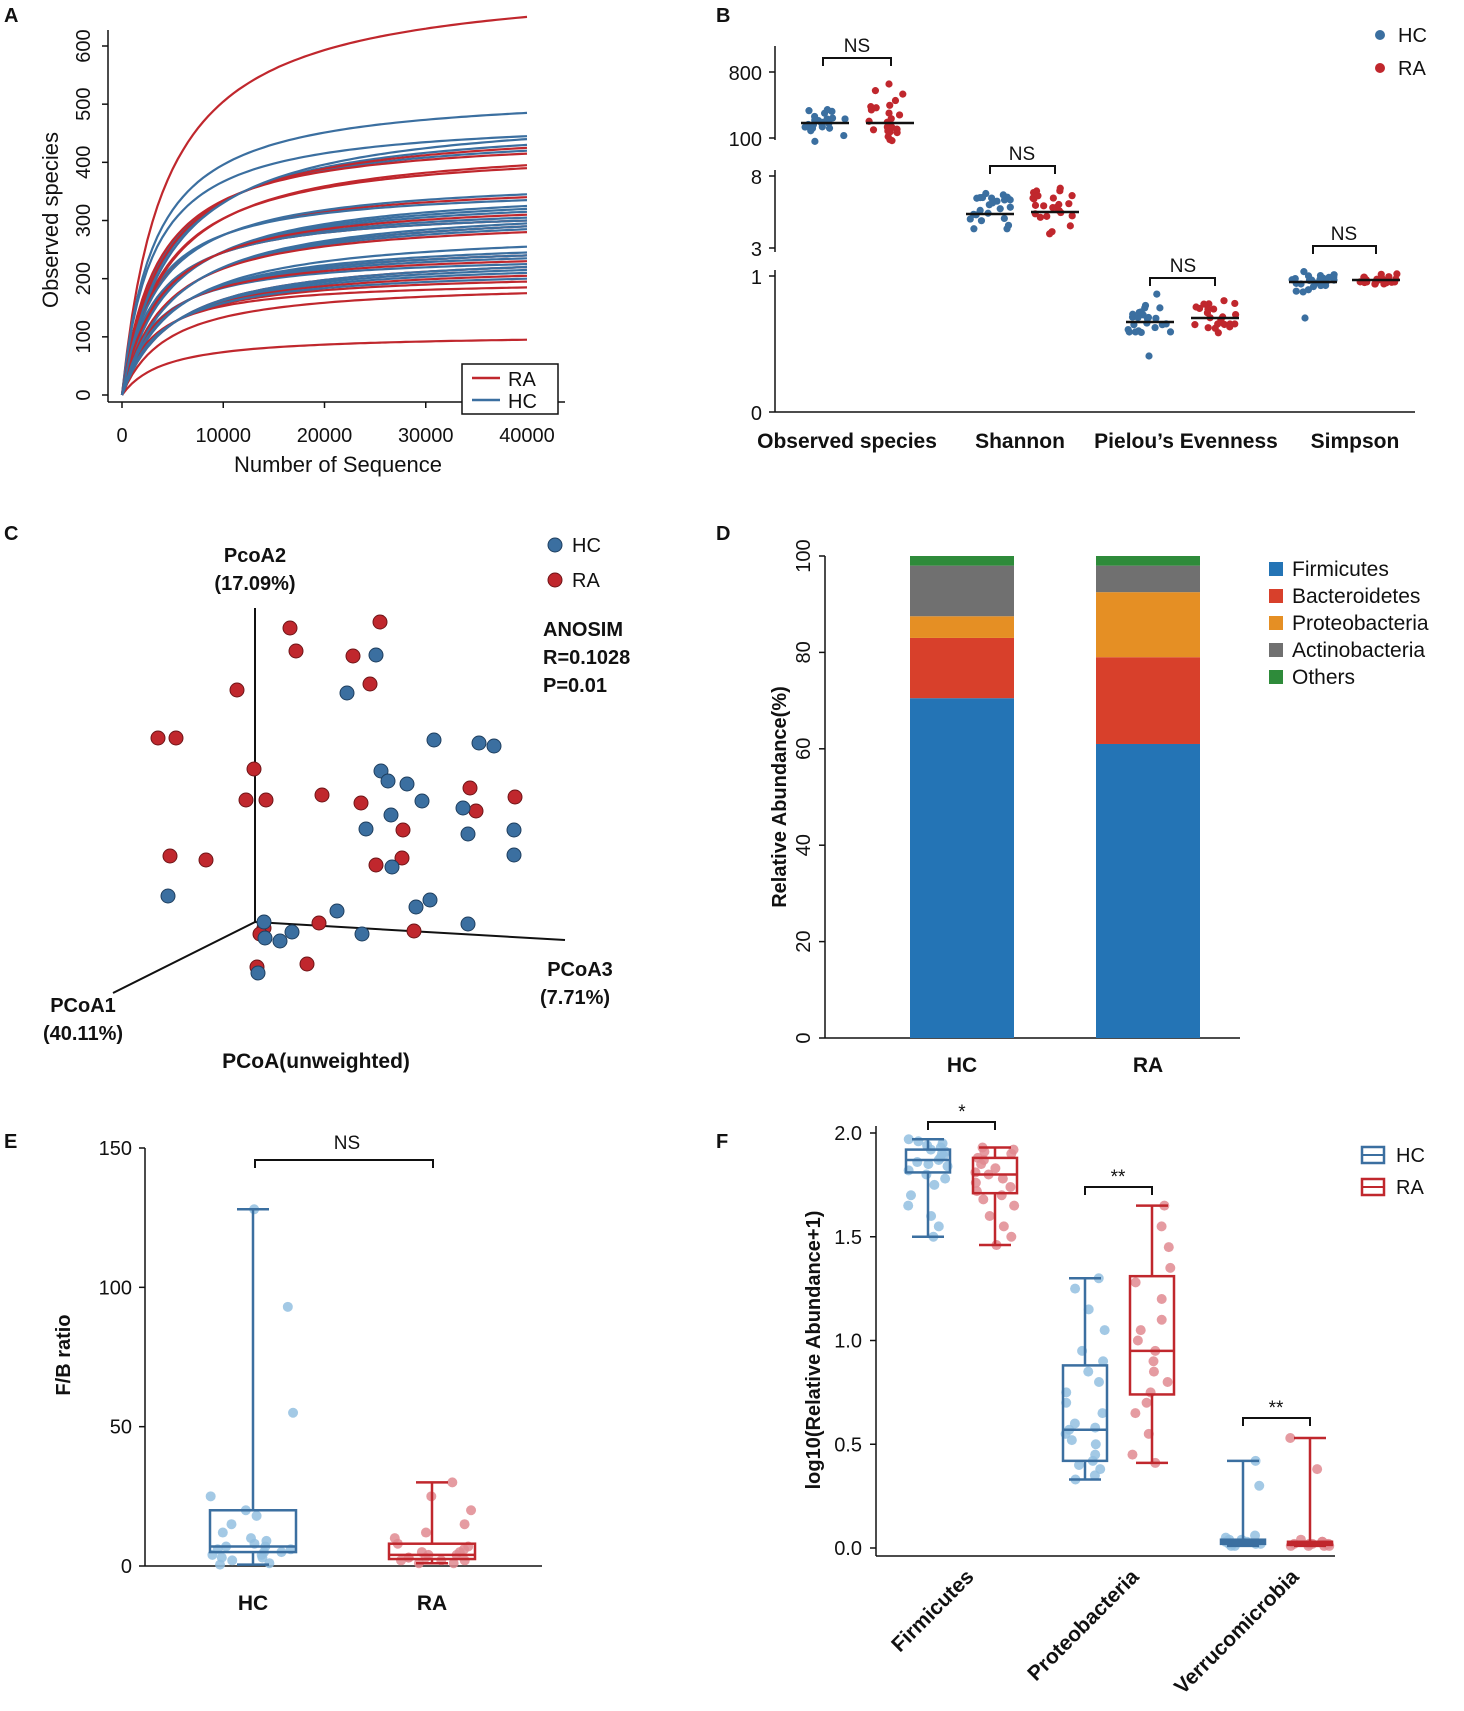  Describe the element at coordinates (809, 791) in the screenshot. I see `y-ticks: 0 20 40 60 80 100` at that location.